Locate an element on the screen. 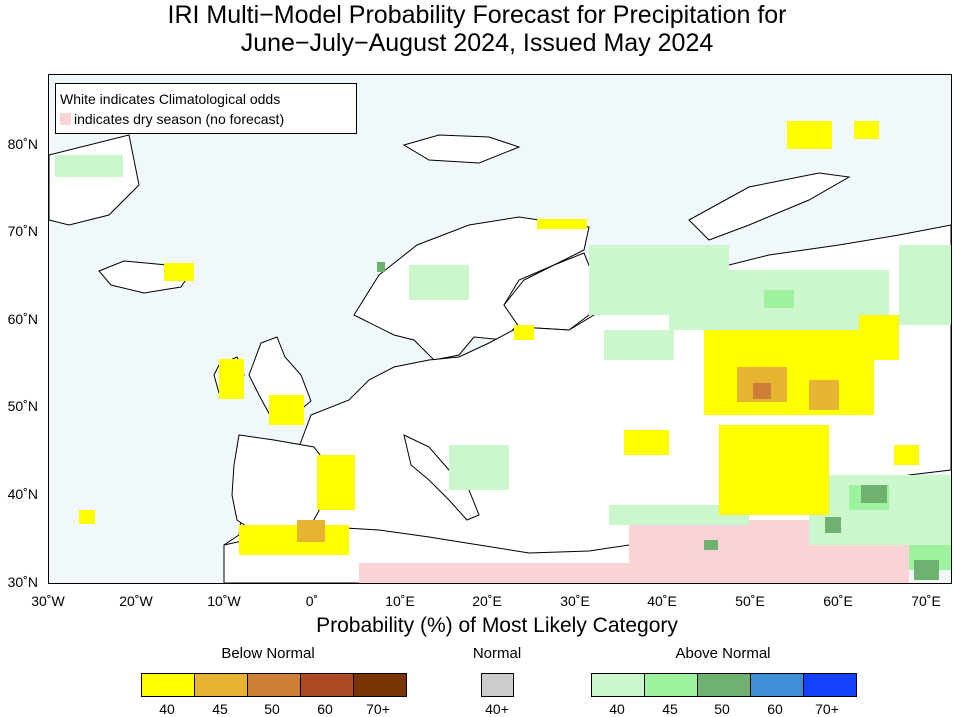  lat-label-70n: 70˚N is located at coordinates (22, 231).